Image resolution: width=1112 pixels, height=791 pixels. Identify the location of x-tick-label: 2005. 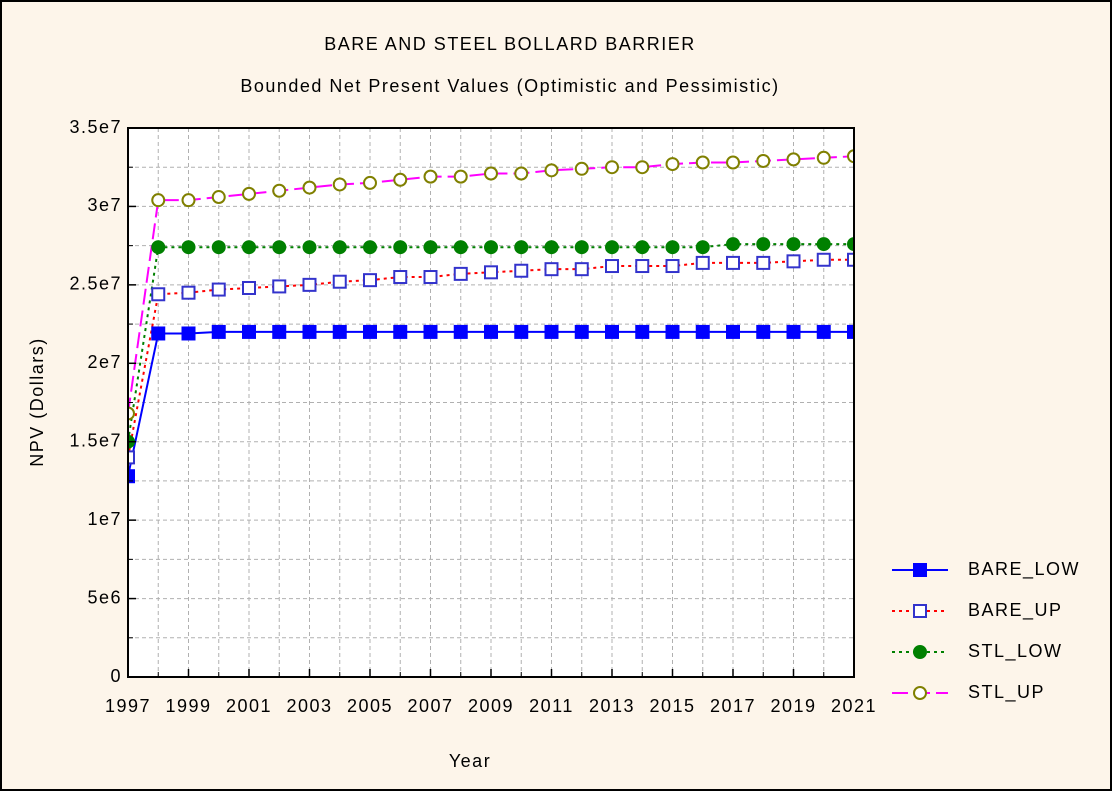
(370, 706).